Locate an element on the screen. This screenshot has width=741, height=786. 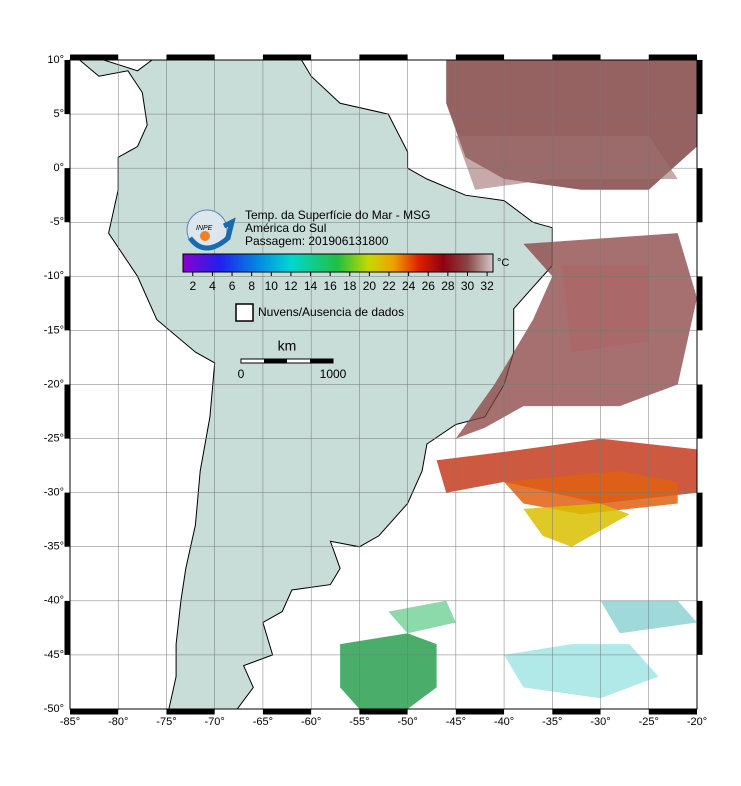
lat-tick-label: -25° is located at coordinates (54, 438).